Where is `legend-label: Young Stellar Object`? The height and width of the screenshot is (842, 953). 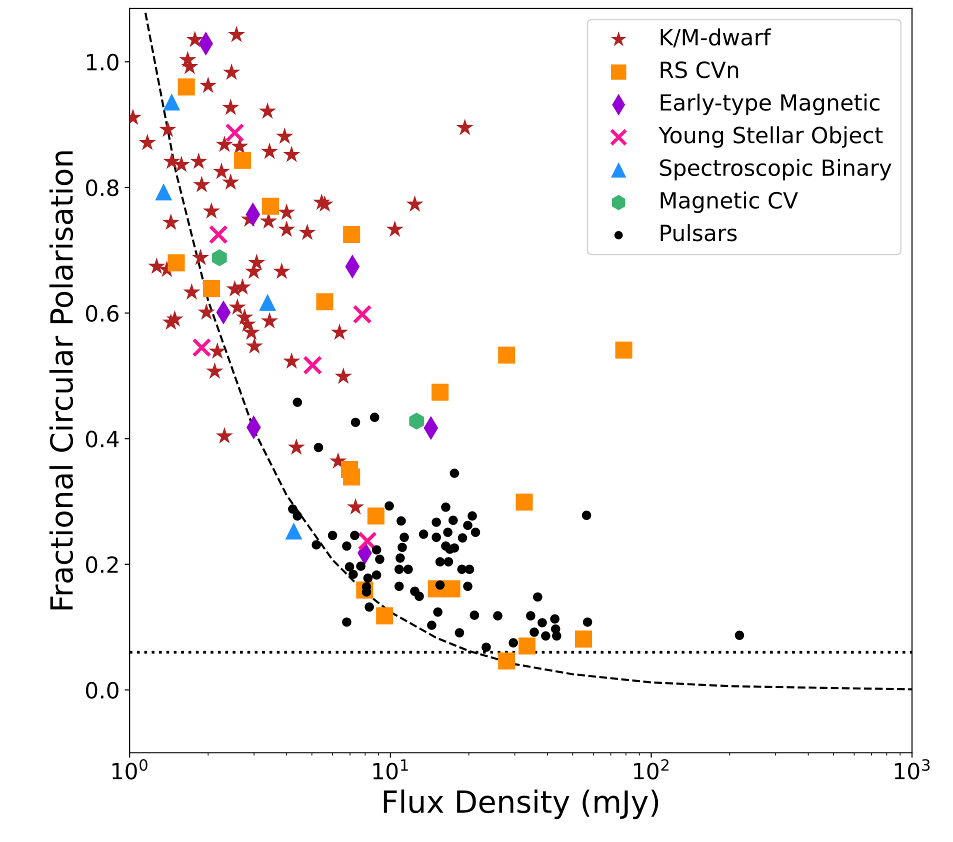 legend-label: Young Stellar Object is located at coordinates (770, 137).